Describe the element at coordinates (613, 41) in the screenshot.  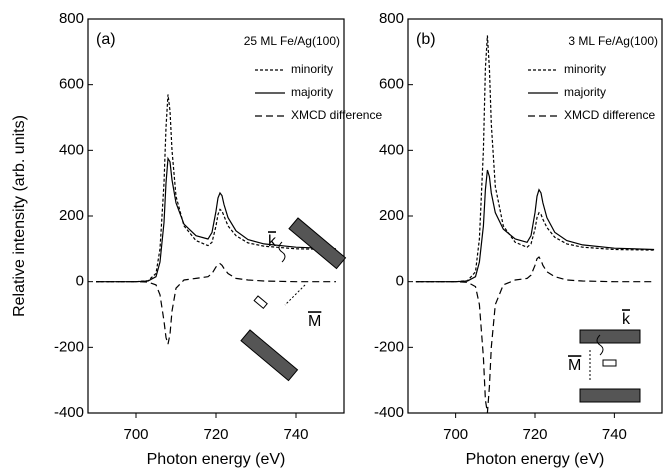
I see `panel-title: 3 ML Fe/Ag(100)` at that location.